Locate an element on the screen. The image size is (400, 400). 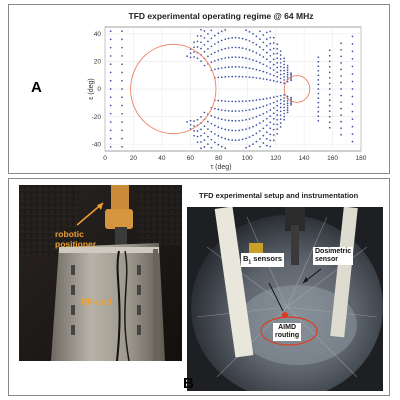
y-tick-label: 20 is located at coordinates (98, 62).